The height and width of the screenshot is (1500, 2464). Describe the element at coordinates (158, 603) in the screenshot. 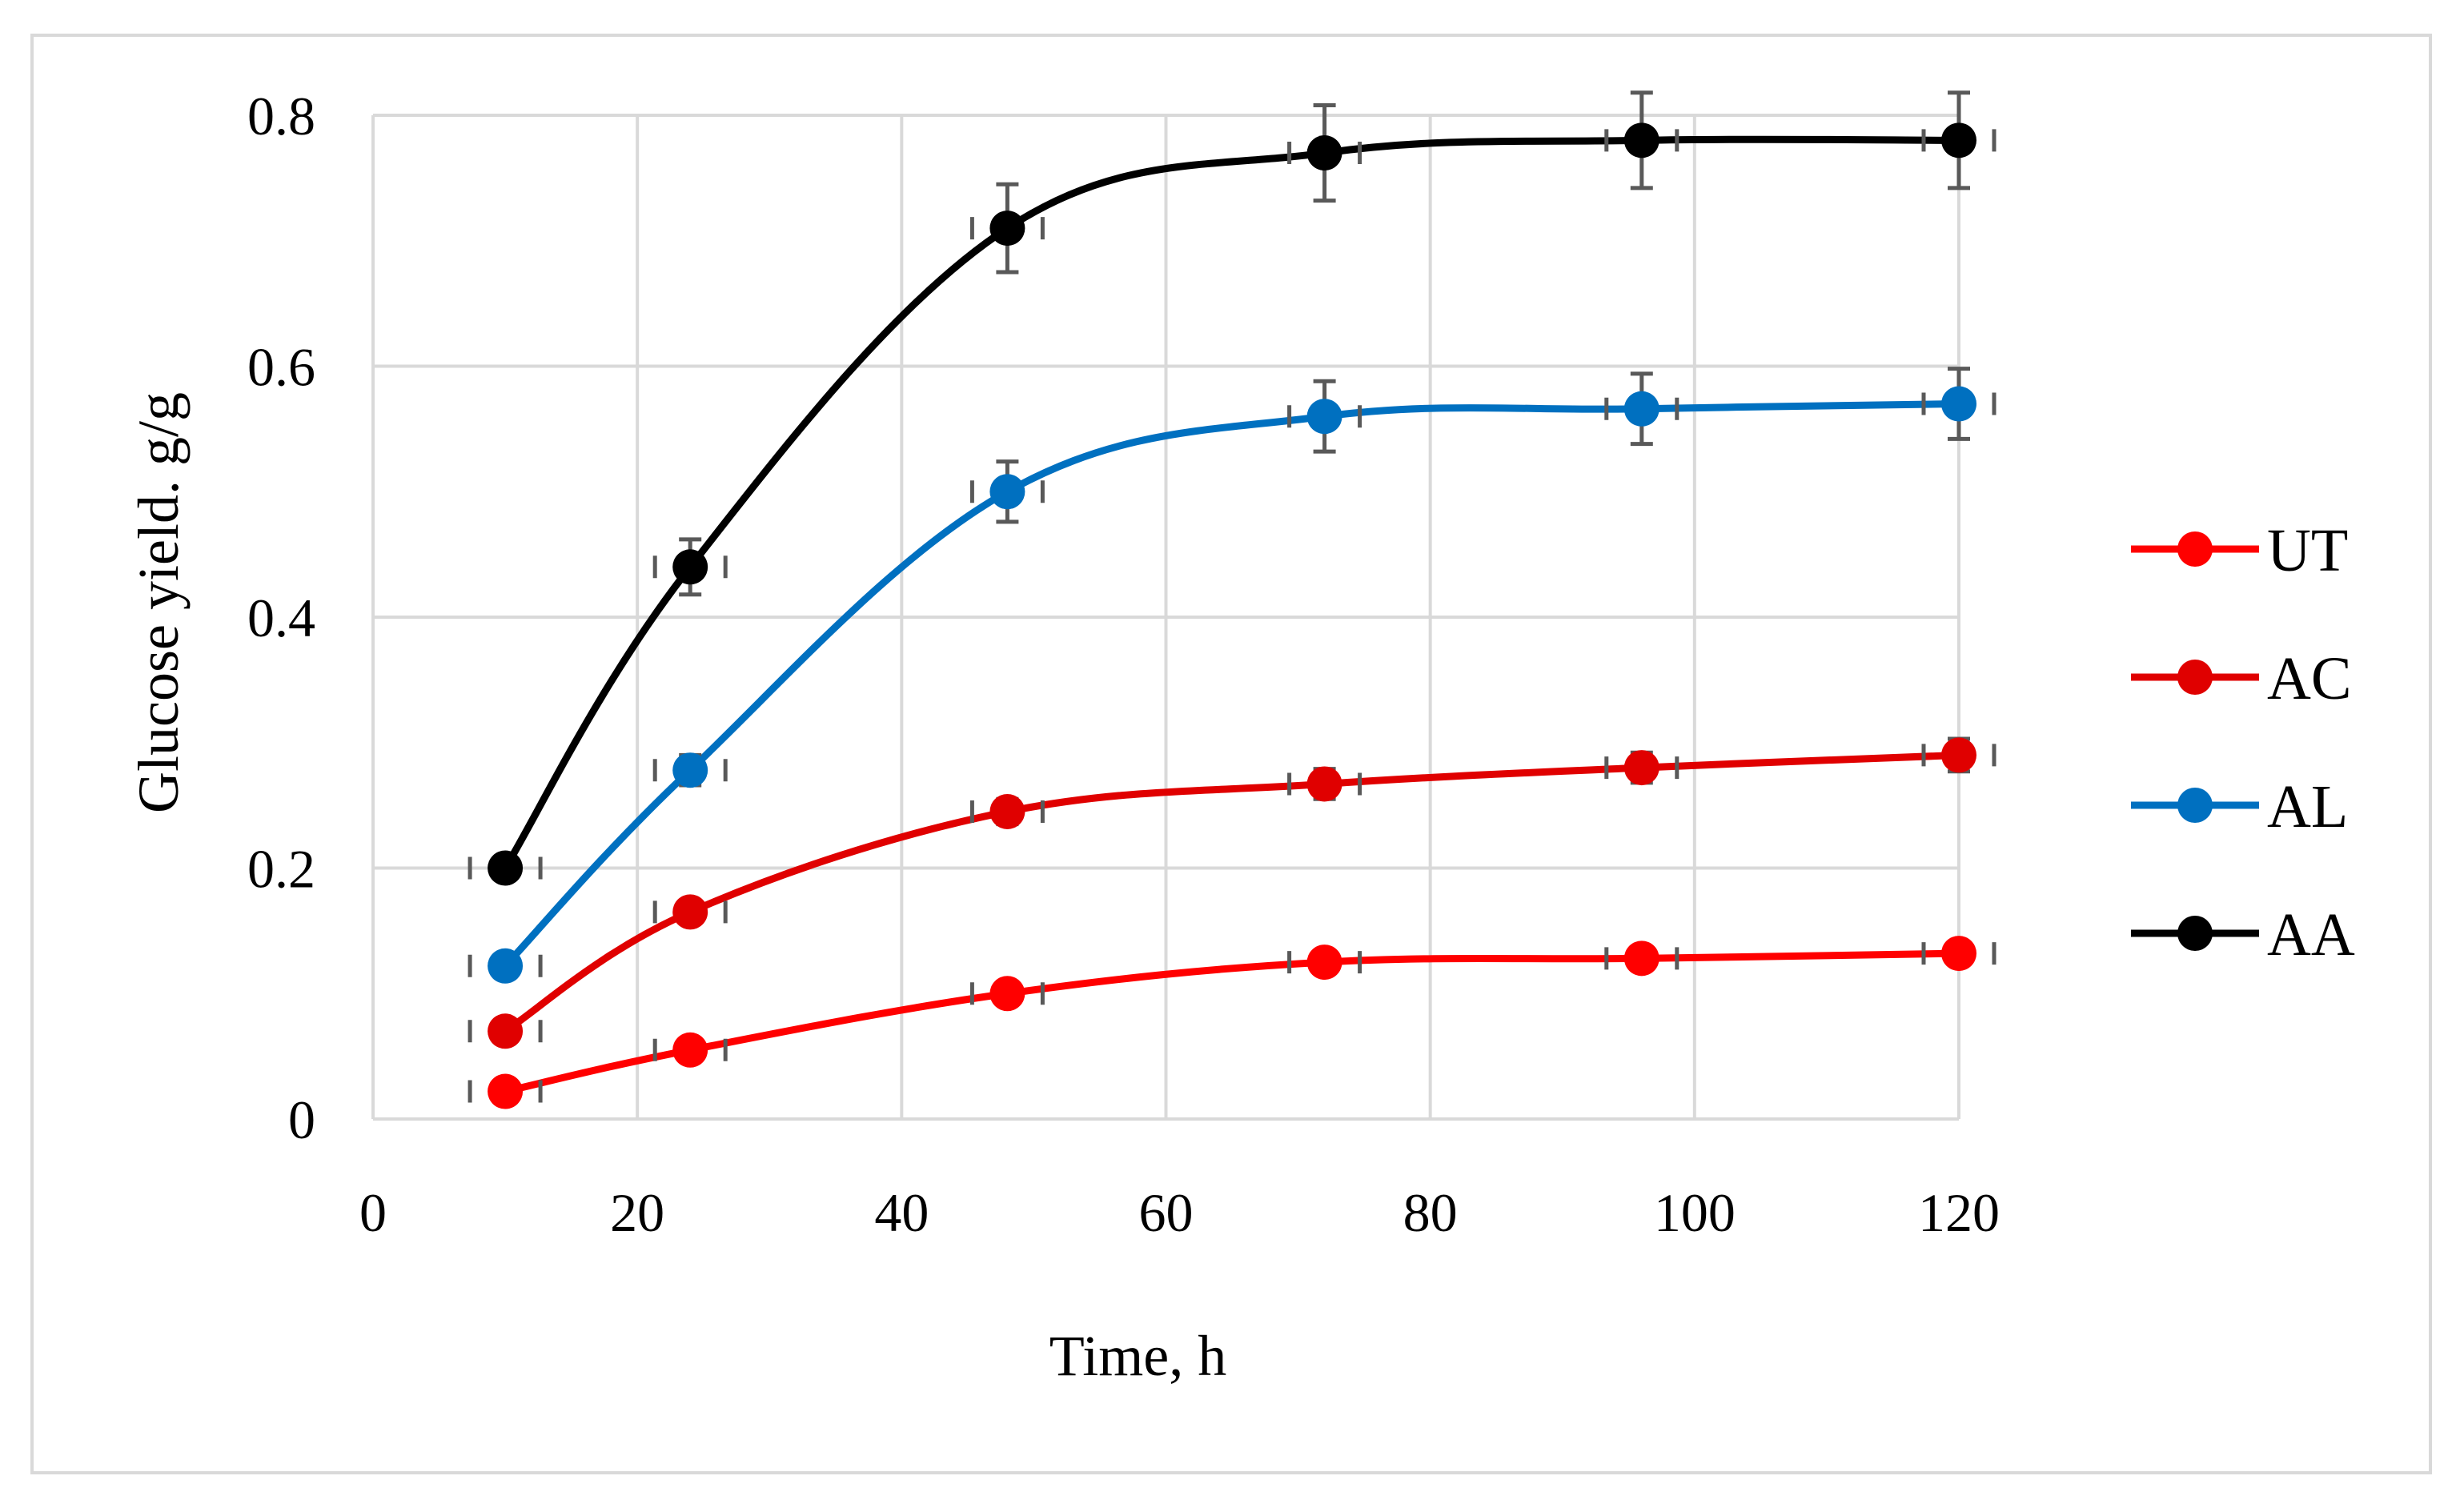

I see `y-axis-title: Glucose yield. g/g` at that location.